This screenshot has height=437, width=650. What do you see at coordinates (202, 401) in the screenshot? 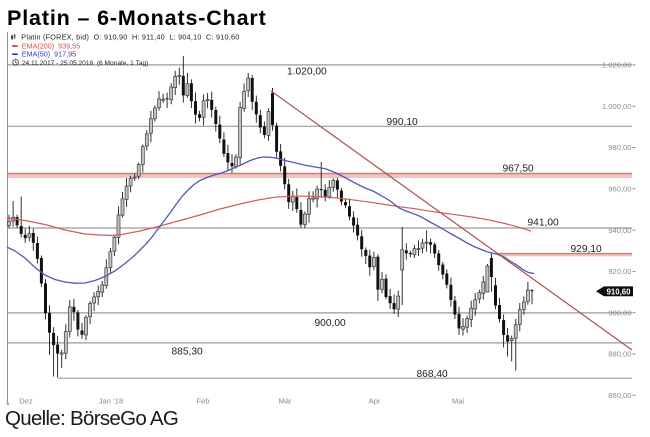
I see `svg-text: Feb` at bounding box center [202, 401].